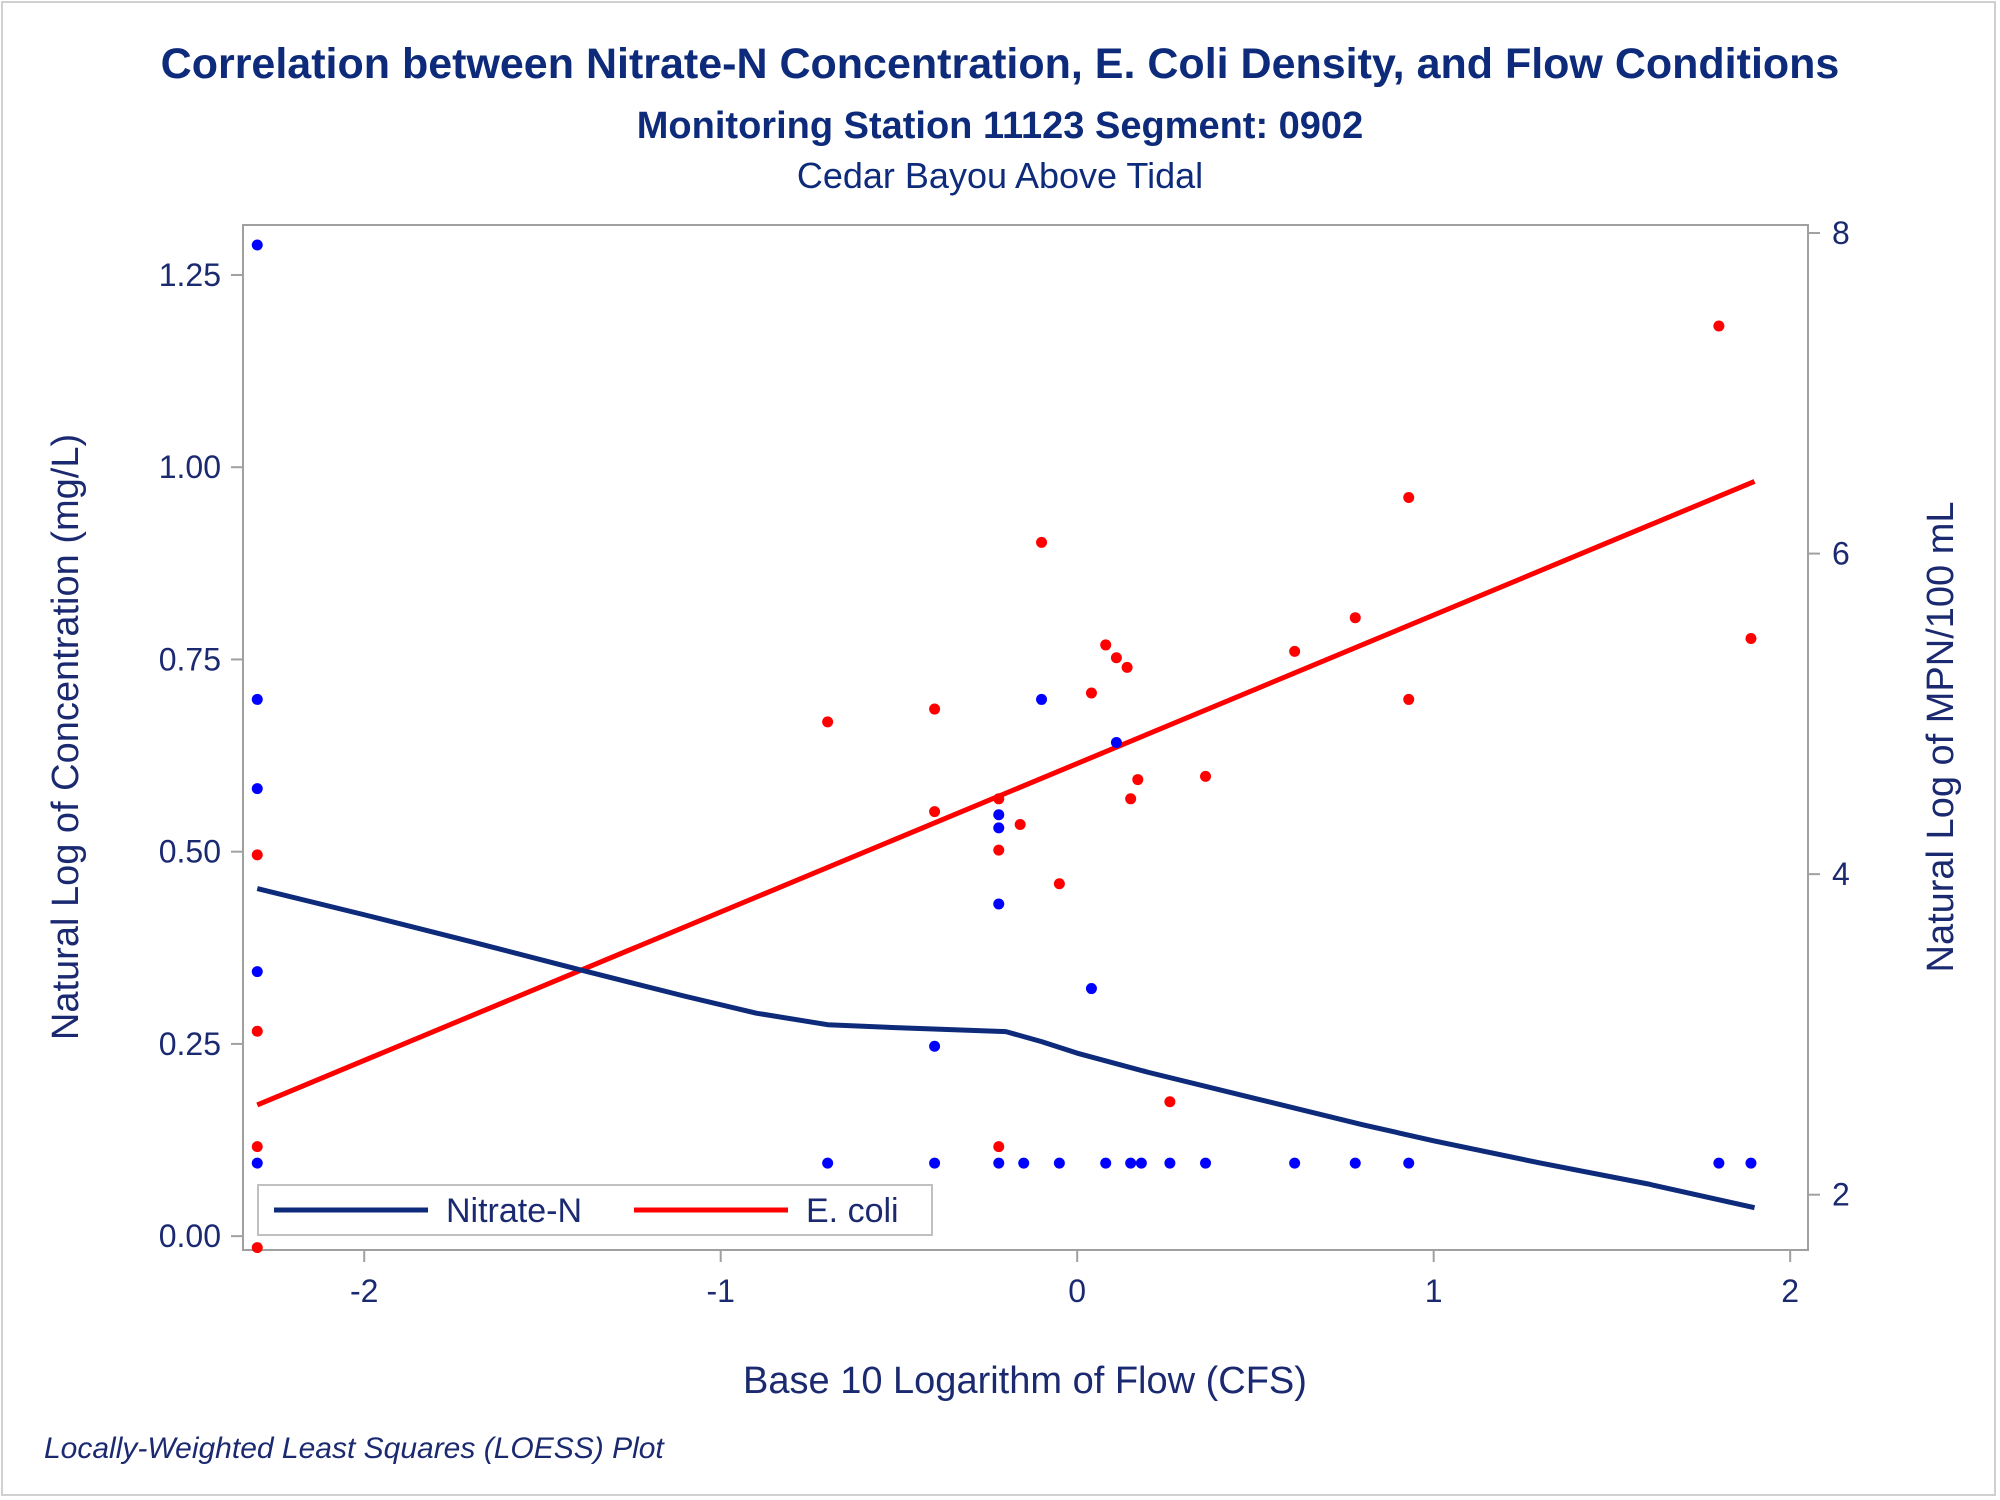  What do you see at coordinates (190, 1236) in the screenshot?
I see `y-tick-label: 0.00` at bounding box center [190, 1236].